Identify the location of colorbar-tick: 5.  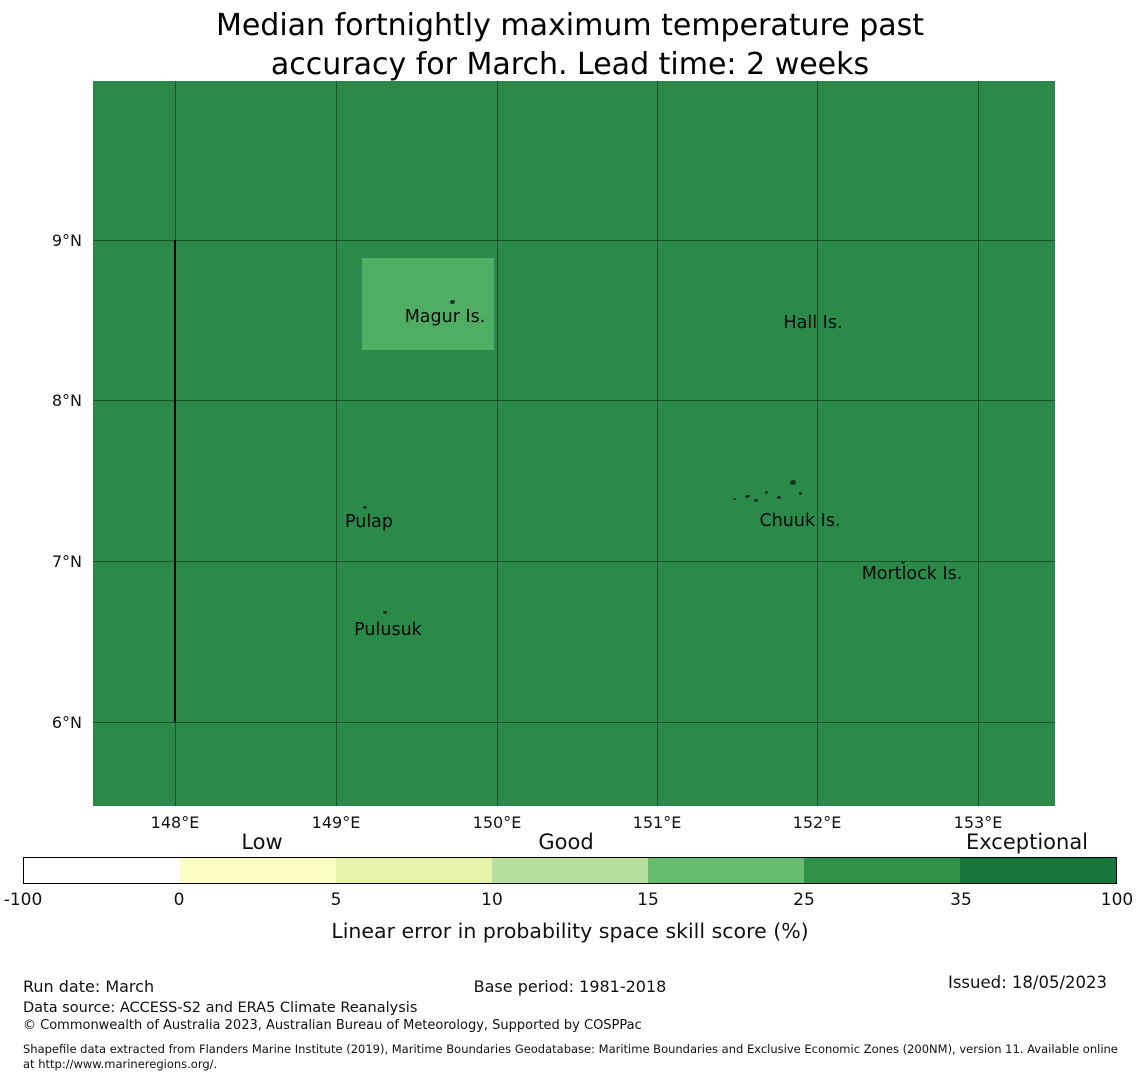
(336, 900).